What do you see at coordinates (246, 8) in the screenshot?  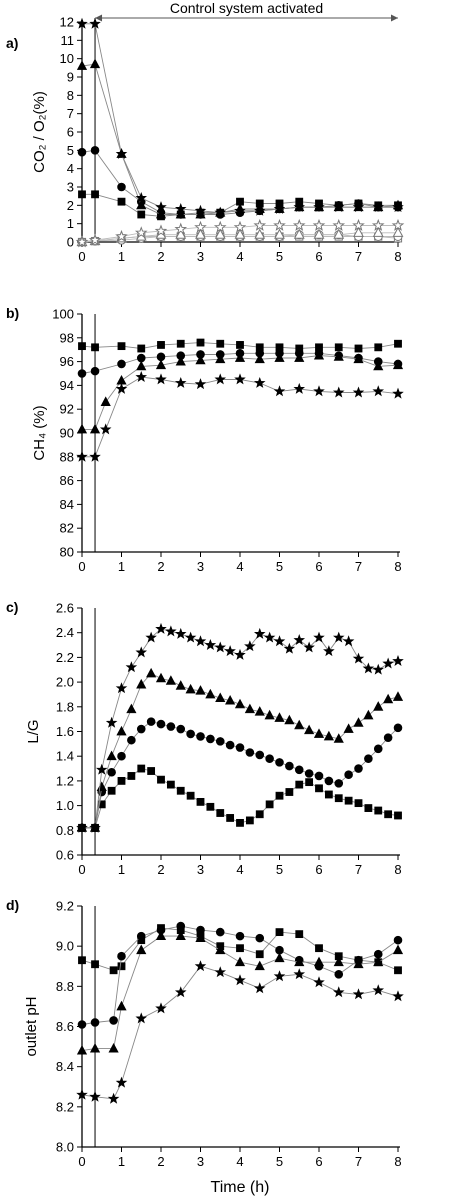 I see `banner-text-background` at bounding box center [246, 8].